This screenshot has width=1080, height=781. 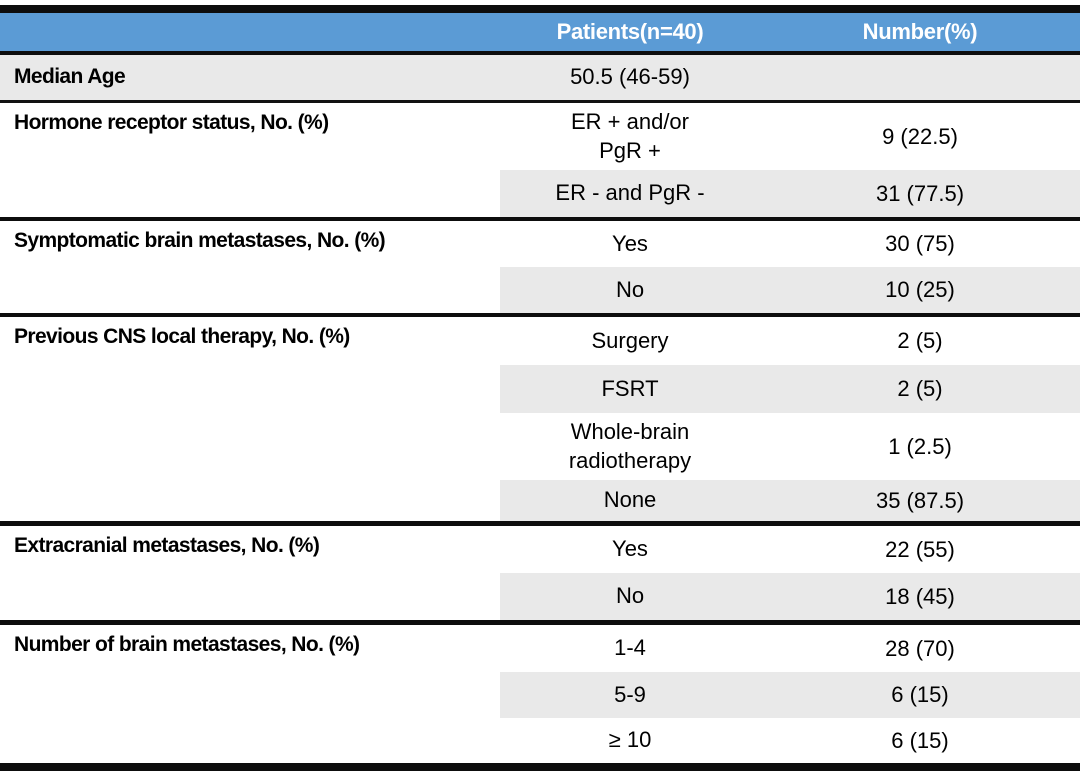 I want to click on row-label: Symptomatic brain metastases, No. (%), so click(x=200, y=240).